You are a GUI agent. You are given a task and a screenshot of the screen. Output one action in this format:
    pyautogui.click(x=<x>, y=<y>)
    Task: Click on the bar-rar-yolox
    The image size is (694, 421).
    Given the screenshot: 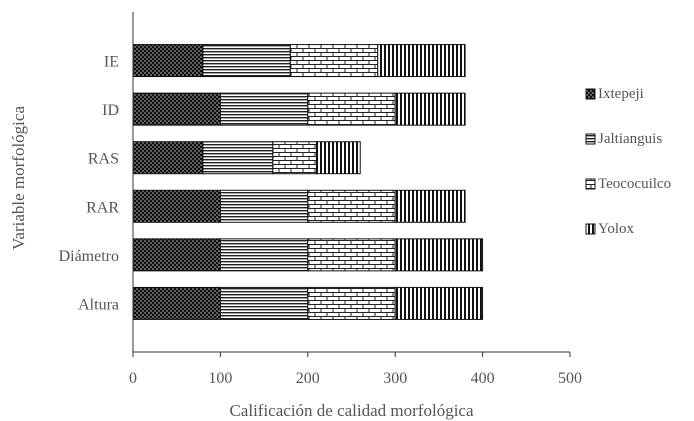 What is the action you would take?
    pyautogui.click(x=430, y=206)
    